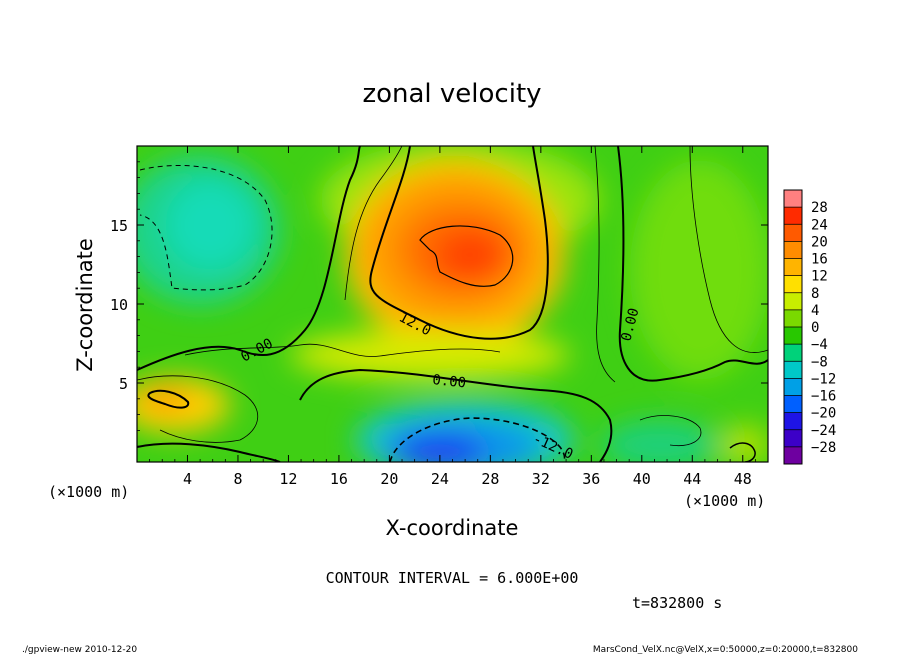  What do you see at coordinates (823, 414) in the screenshot?
I see `colorbar-label: −20` at bounding box center [823, 414].